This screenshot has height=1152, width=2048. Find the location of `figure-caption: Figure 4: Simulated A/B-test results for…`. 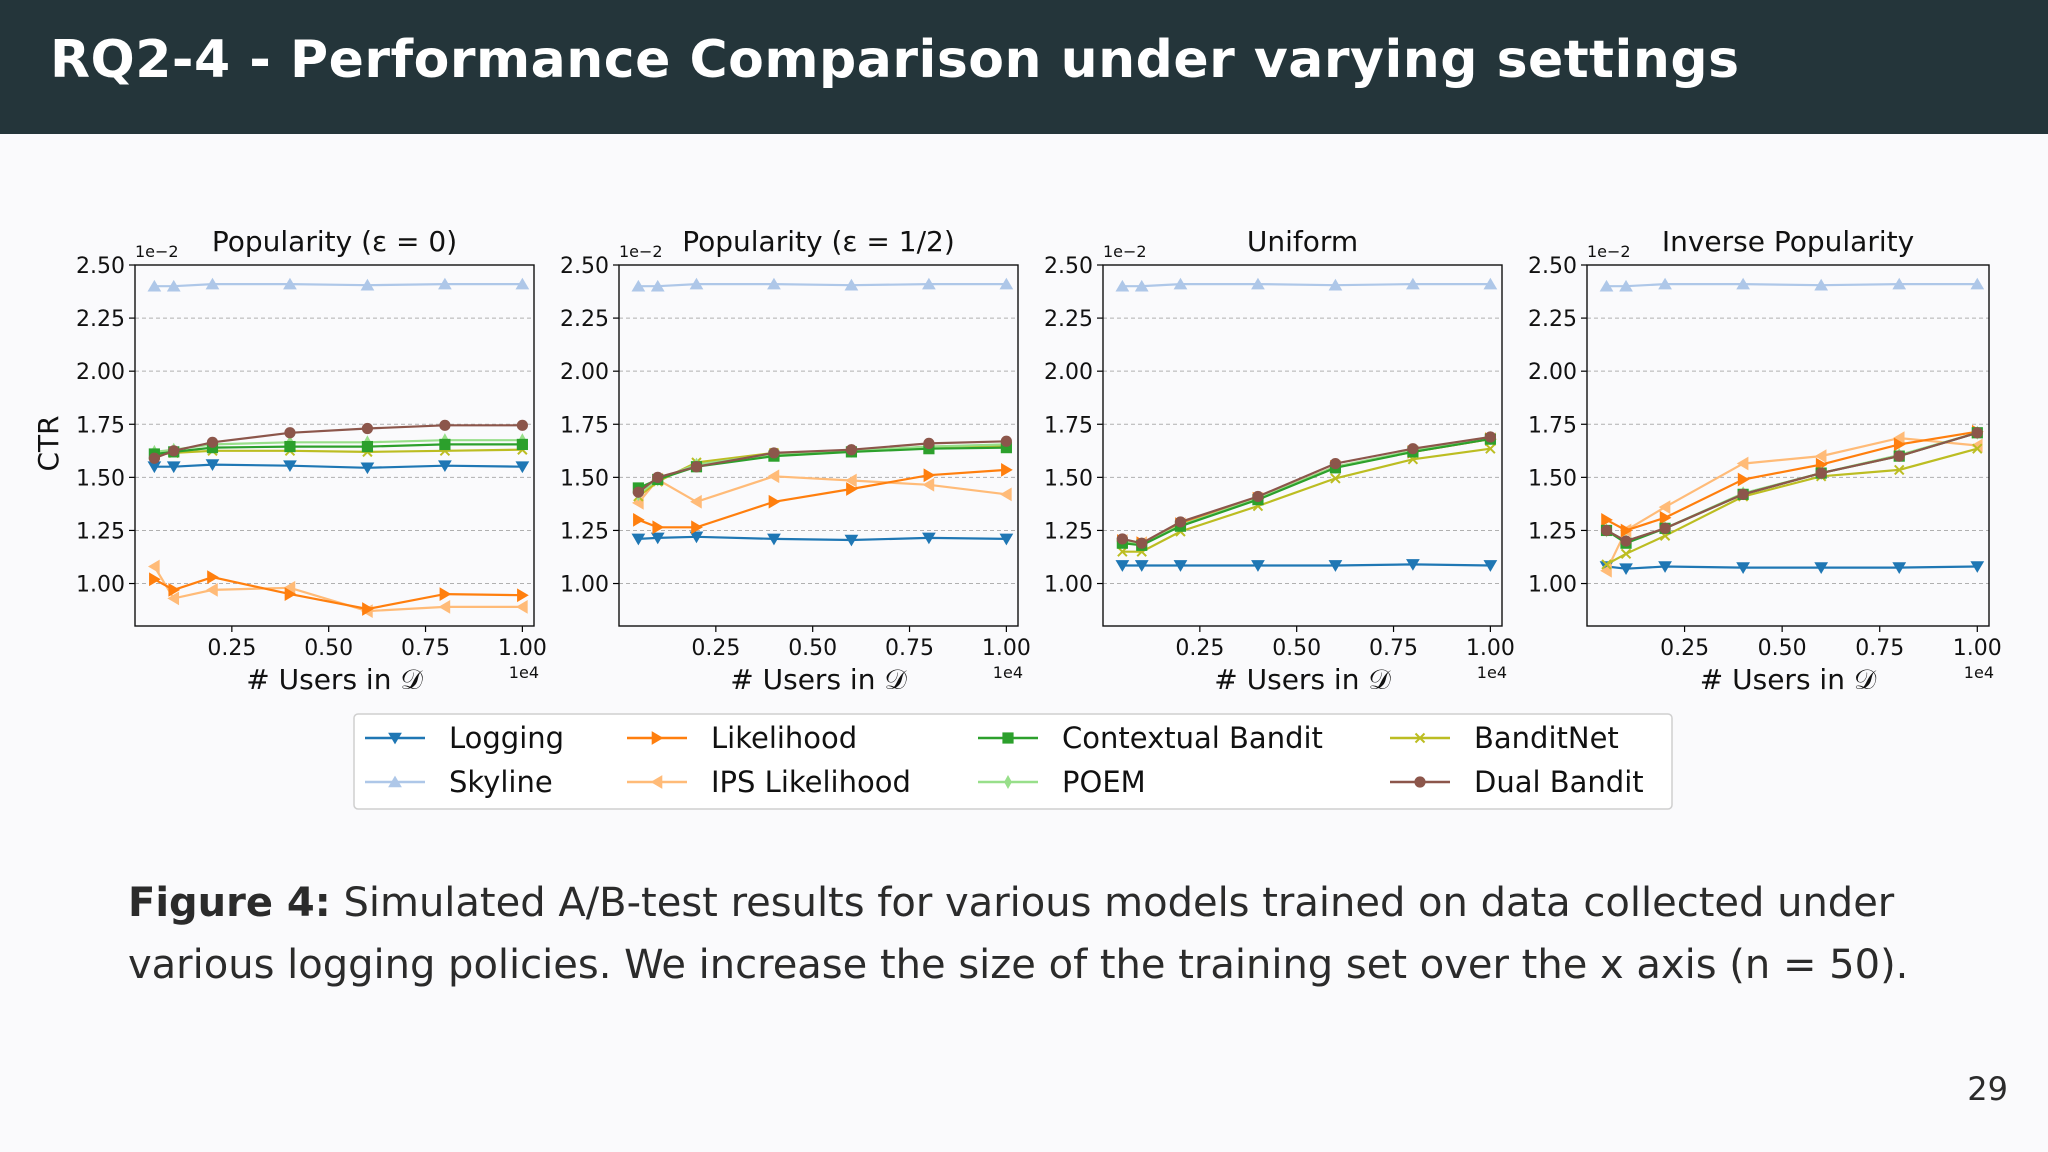

figure-caption: Figure 4: Simulated A/B-test results for… is located at coordinates (1028, 934).